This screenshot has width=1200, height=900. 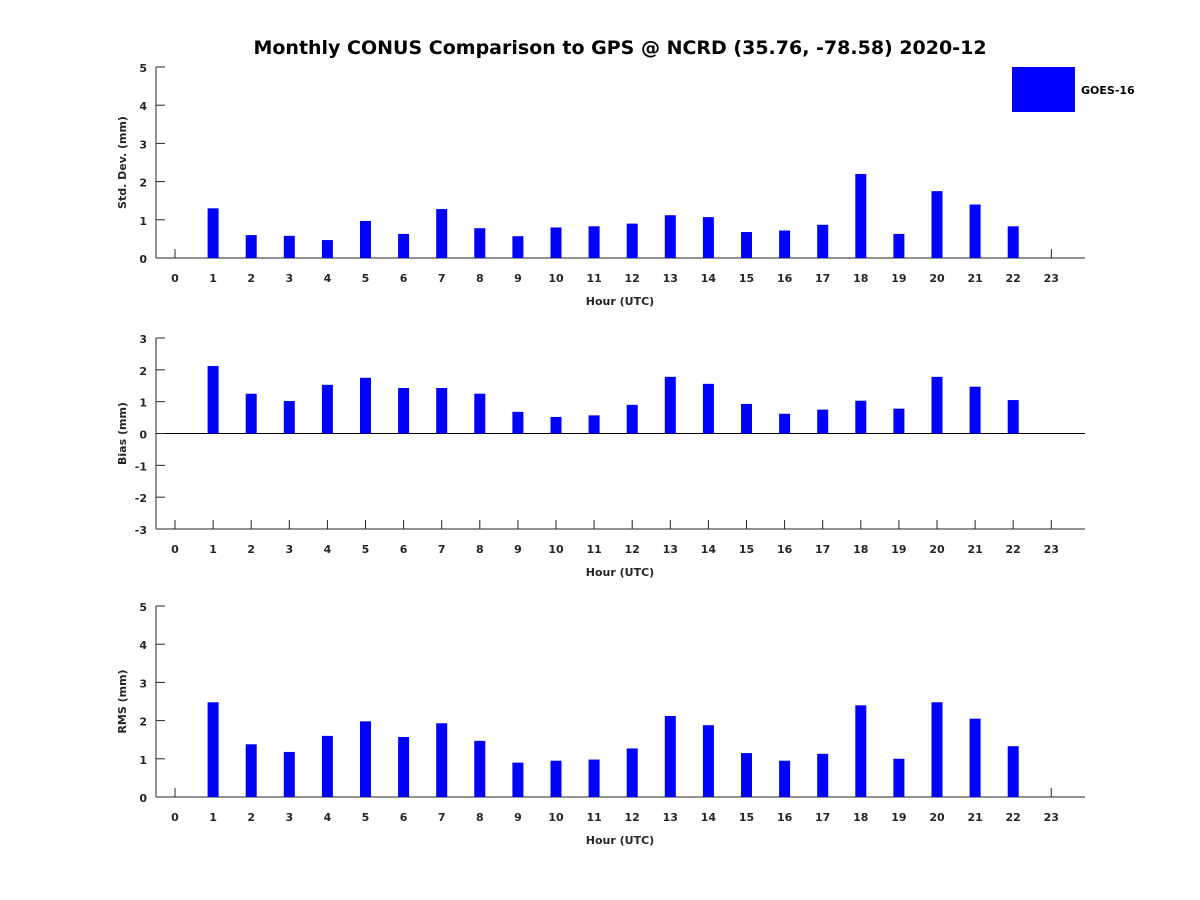 I want to click on y-tick-label: -3, so click(x=141, y=530).